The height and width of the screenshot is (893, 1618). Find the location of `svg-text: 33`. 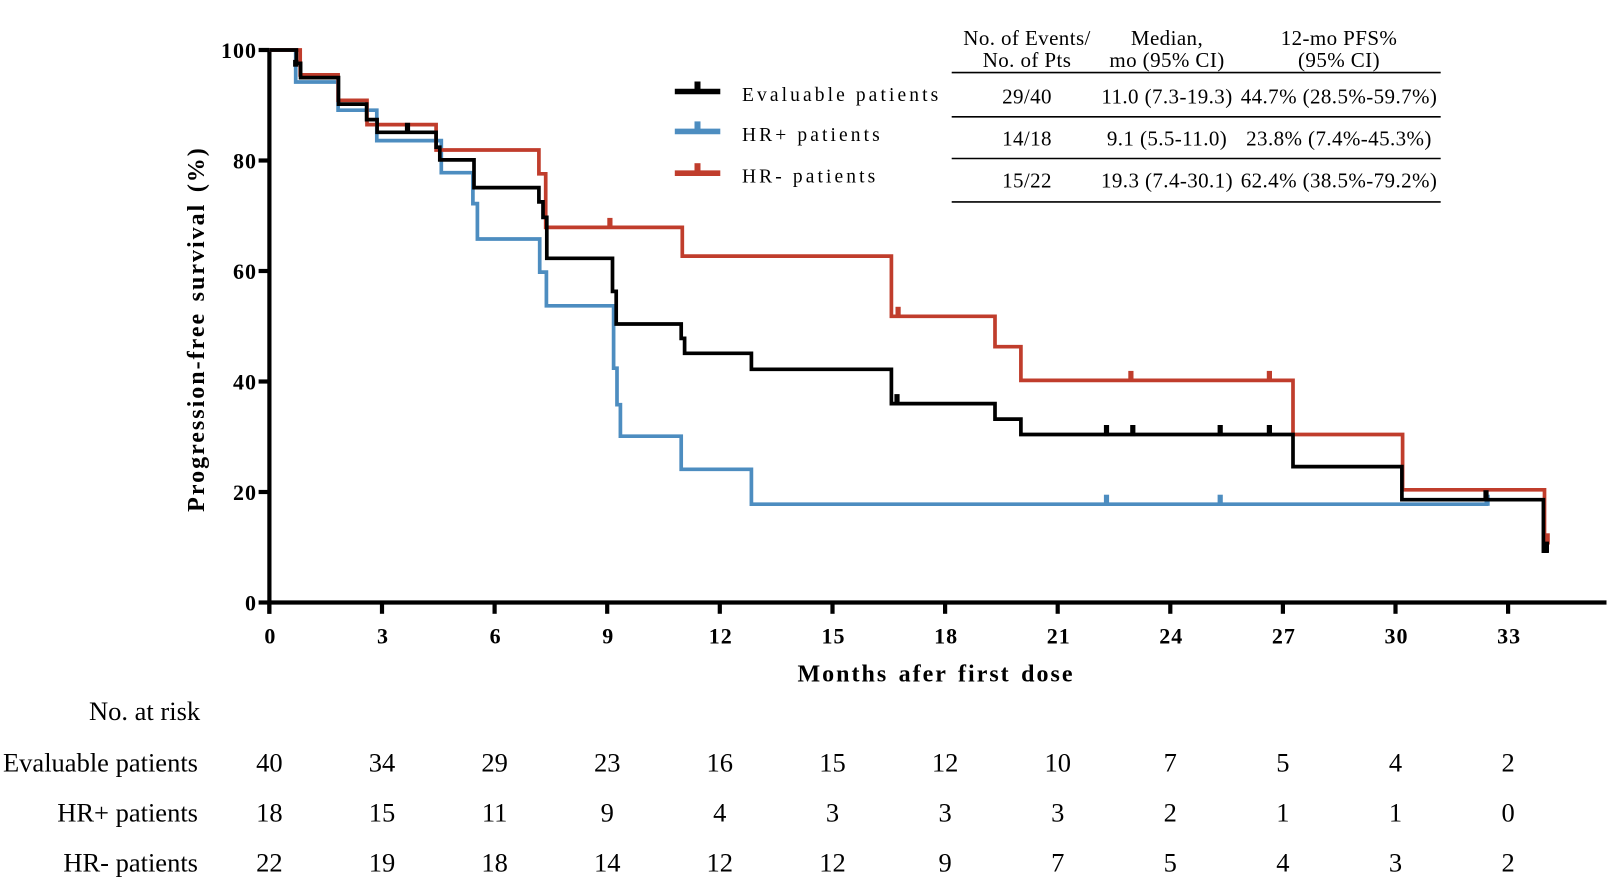

svg-text: 33 is located at coordinates (1509, 636).